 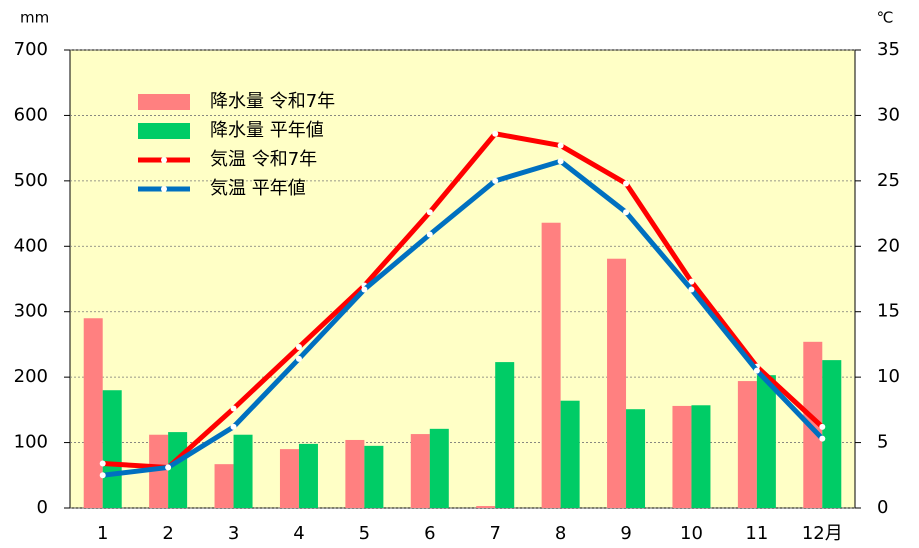 I want to click on x-tick-label: 10, so click(x=691, y=533).